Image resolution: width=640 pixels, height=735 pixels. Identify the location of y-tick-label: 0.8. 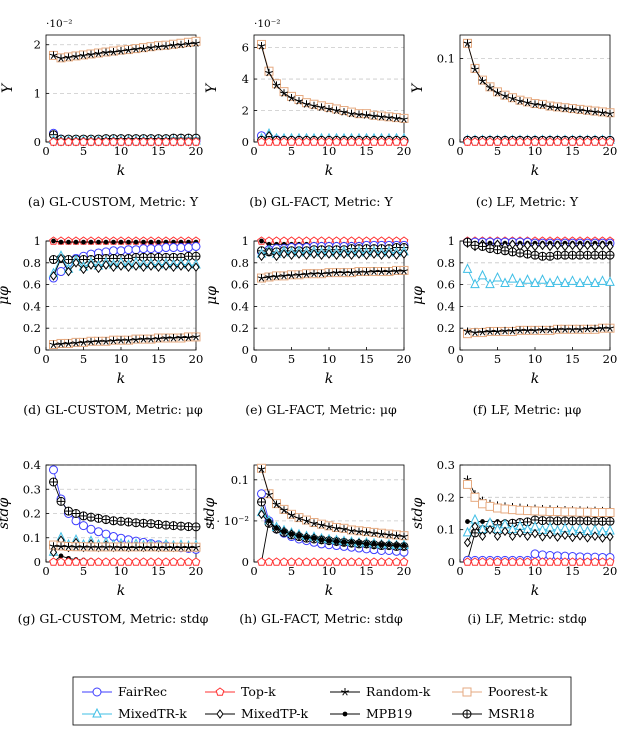
(32, 263).